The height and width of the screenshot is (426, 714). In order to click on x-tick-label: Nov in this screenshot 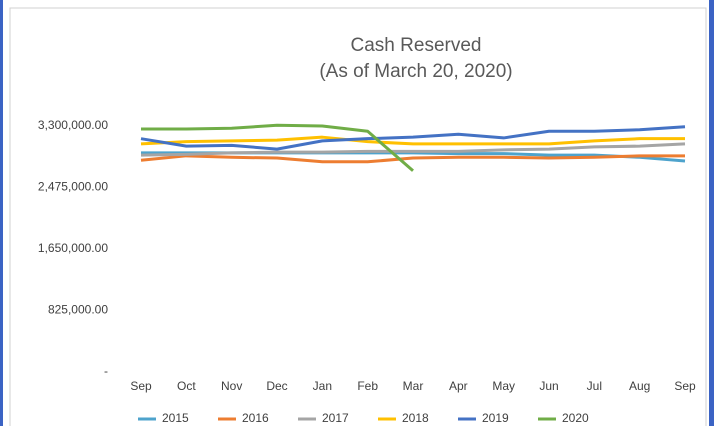, I will do `click(231, 386)`.